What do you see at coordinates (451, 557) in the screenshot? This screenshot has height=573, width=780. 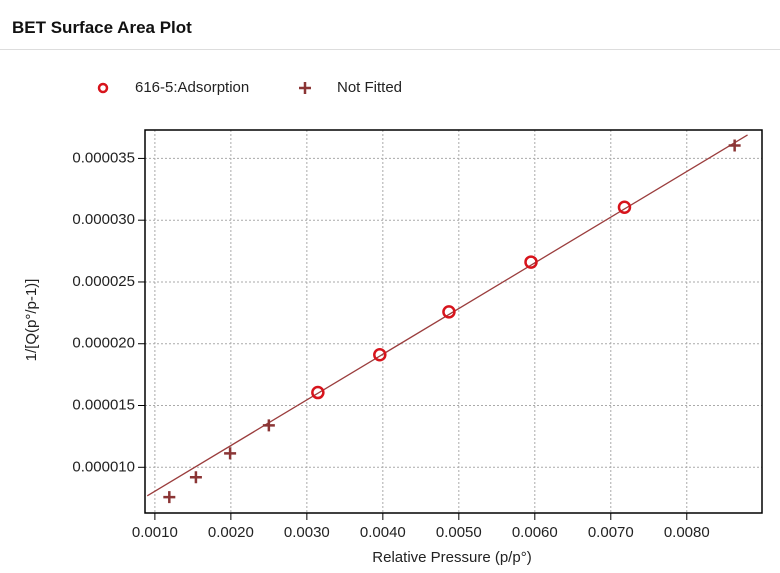 I see `x-axis-label: Relative Pressure (p/p°)` at bounding box center [451, 557].